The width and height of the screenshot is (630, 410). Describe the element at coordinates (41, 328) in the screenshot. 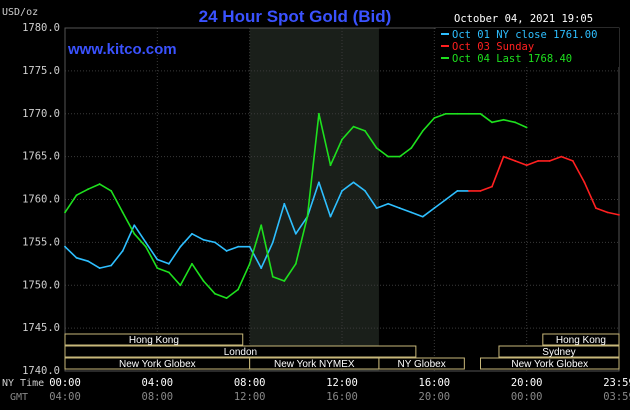

I see `y-tick-label: 1745.0` at that location.